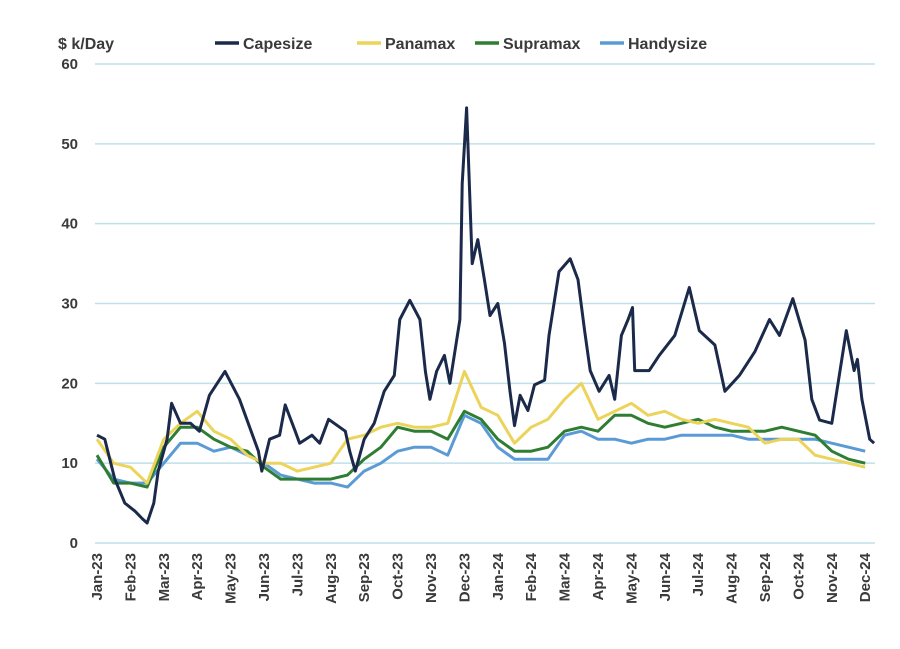 This screenshot has height=649, width=900. I want to click on x-tick-label: Sep-23, so click(364, 577).